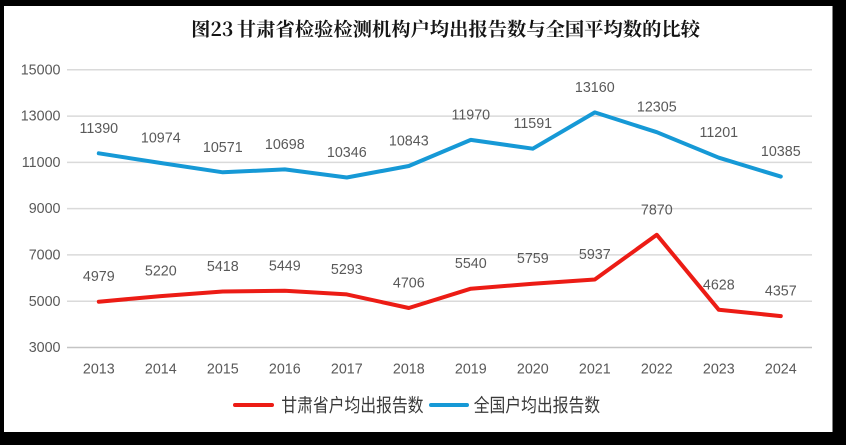  Describe the element at coordinates (409, 284) in the screenshot. I see `svg-text: 4706` at that location.